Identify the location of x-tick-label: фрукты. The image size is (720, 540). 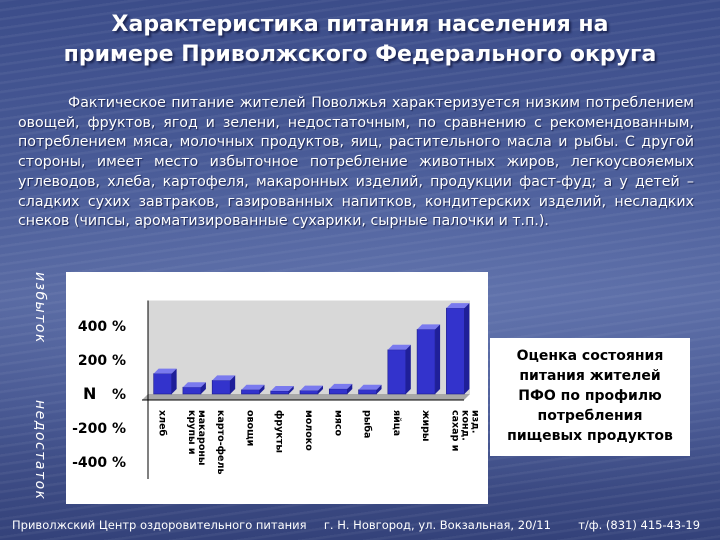
(279, 431).